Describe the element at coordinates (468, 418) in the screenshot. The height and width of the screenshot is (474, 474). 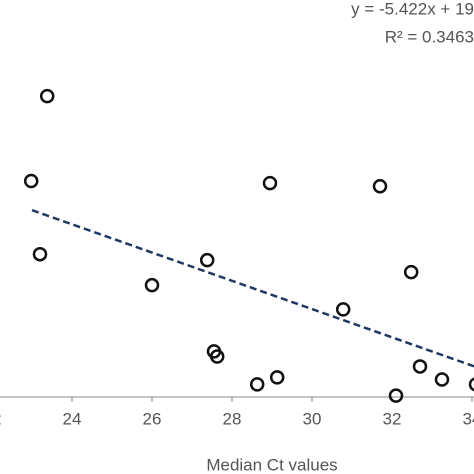
I see `x-tick-label: 34` at that location.